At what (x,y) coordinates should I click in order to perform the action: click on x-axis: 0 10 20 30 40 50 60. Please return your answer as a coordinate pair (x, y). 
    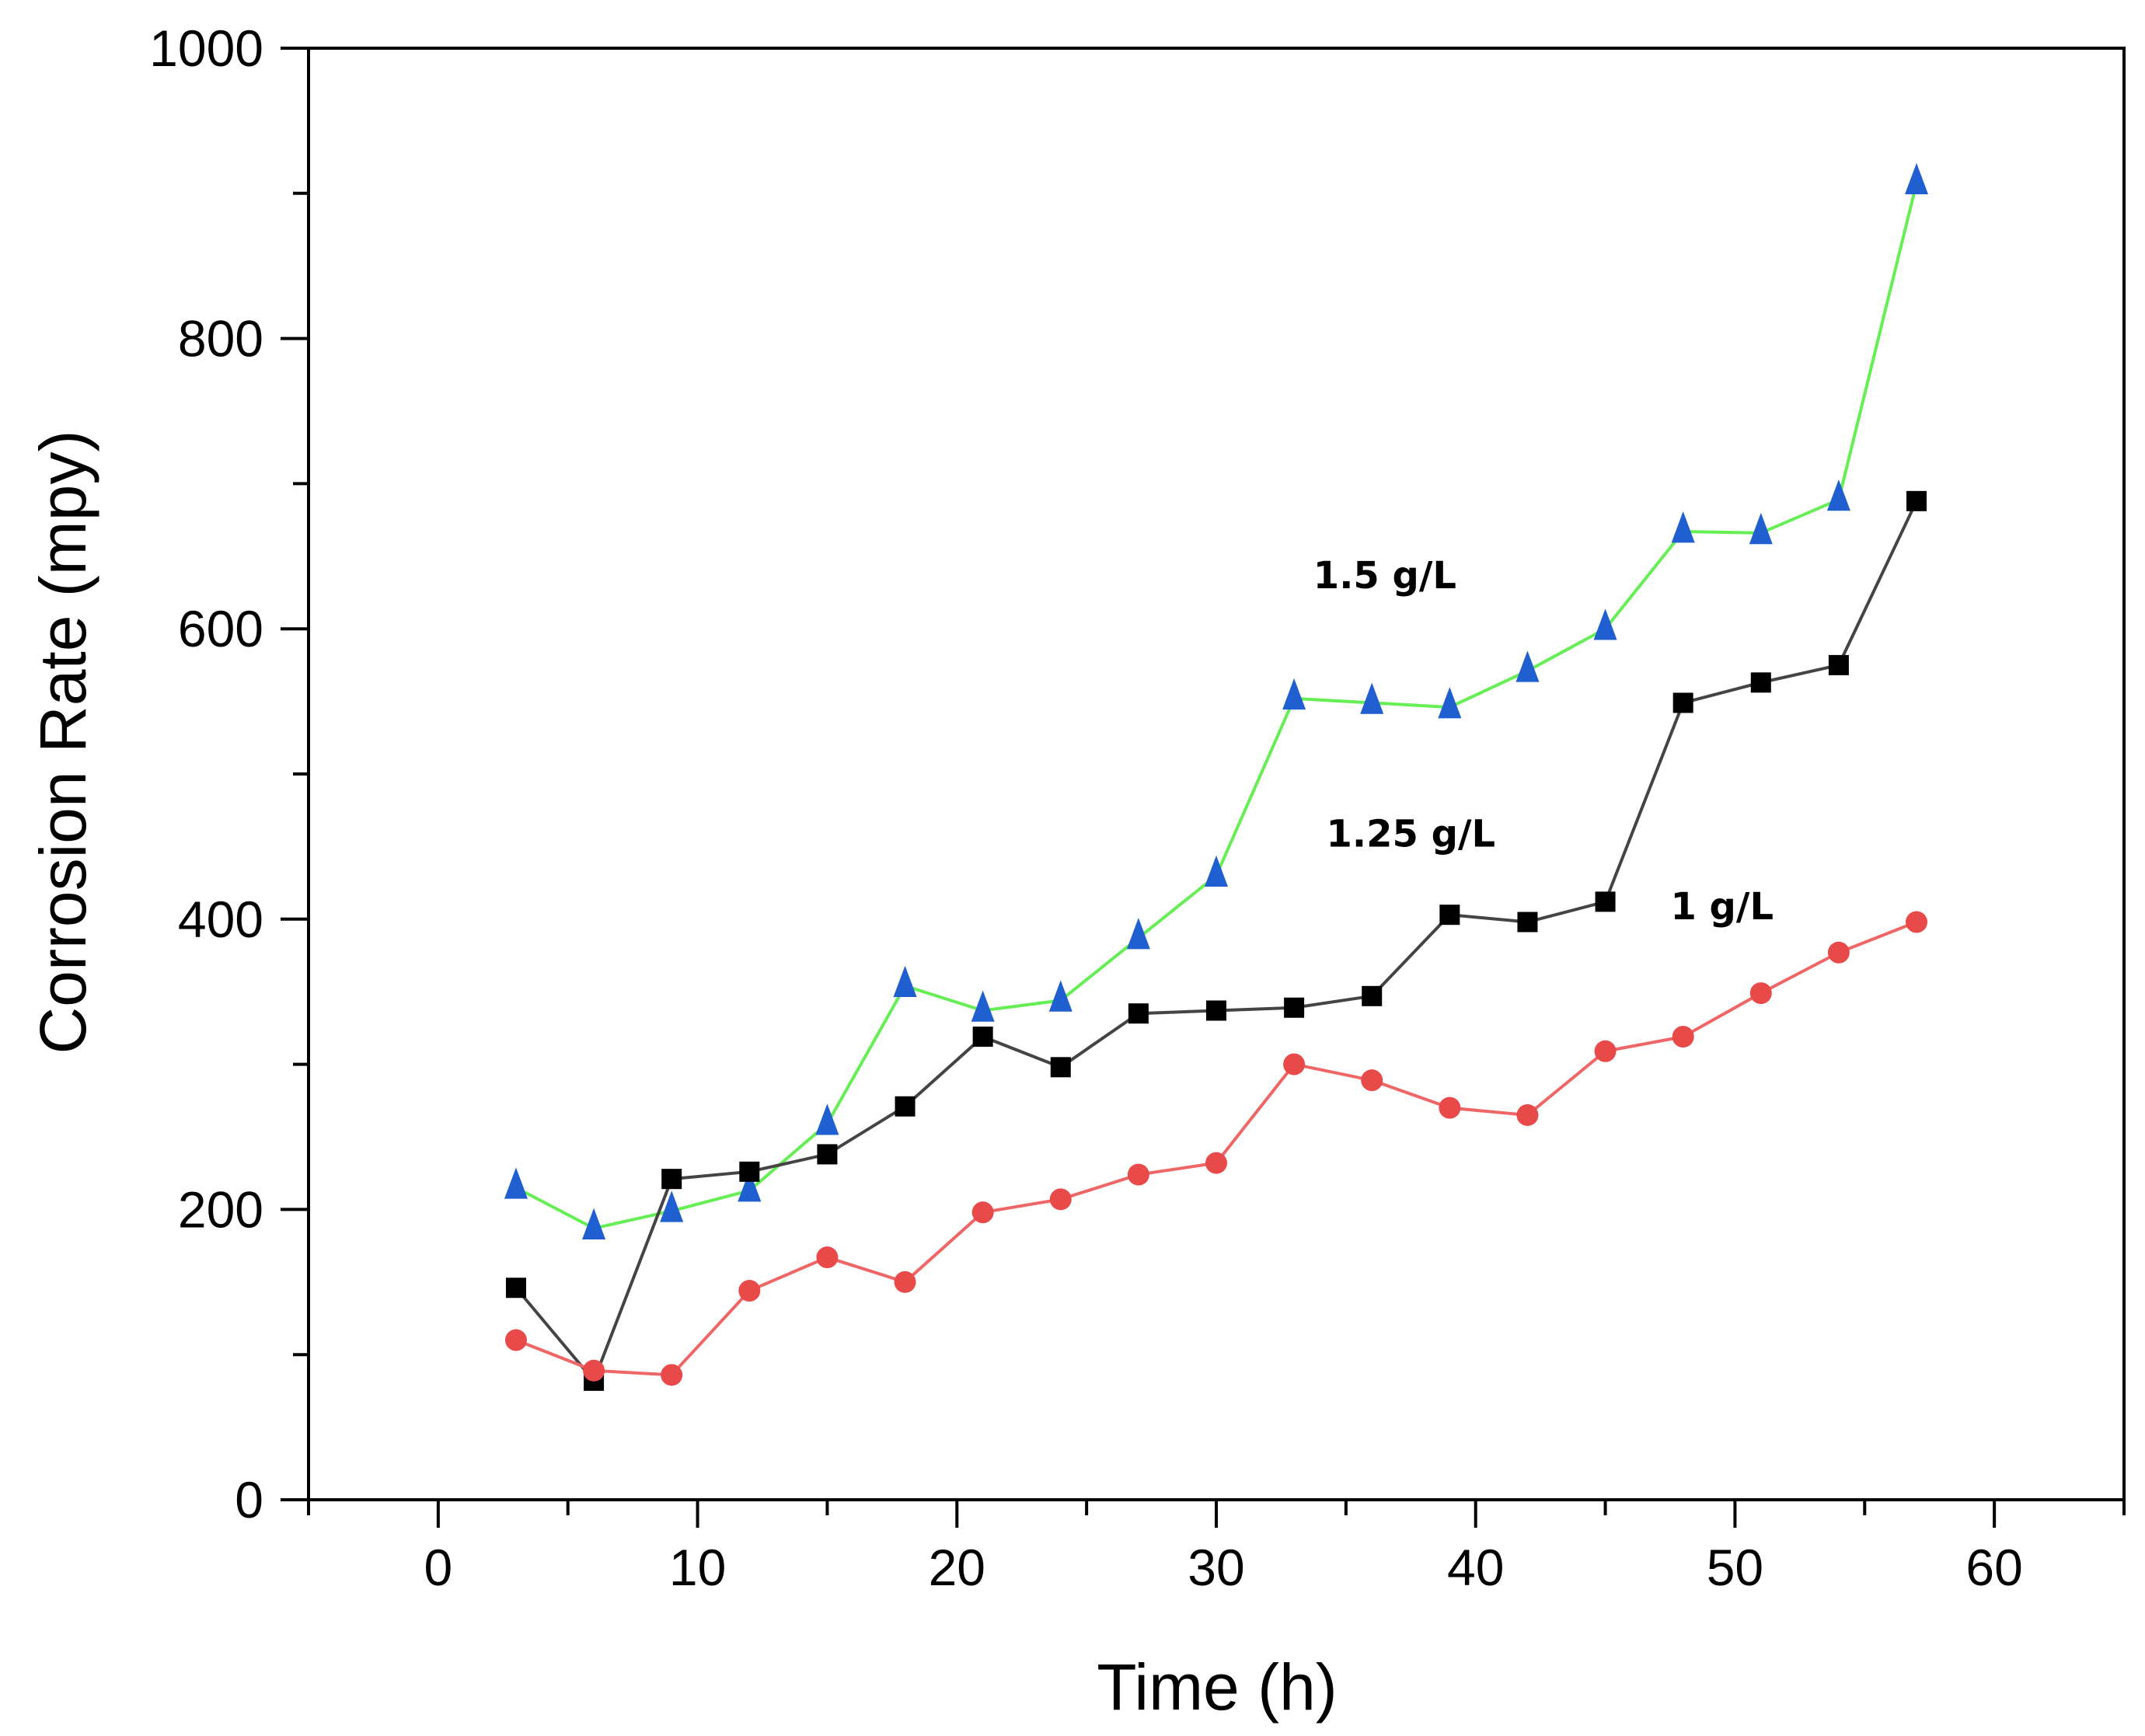
    Looking at the image, I should click on (1216, 1548).